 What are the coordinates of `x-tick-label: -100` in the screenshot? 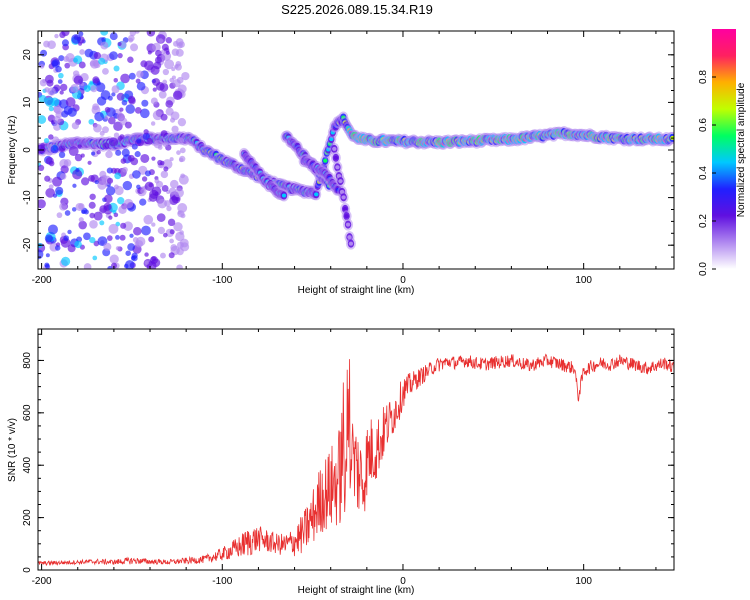 It's located at (222, 280).